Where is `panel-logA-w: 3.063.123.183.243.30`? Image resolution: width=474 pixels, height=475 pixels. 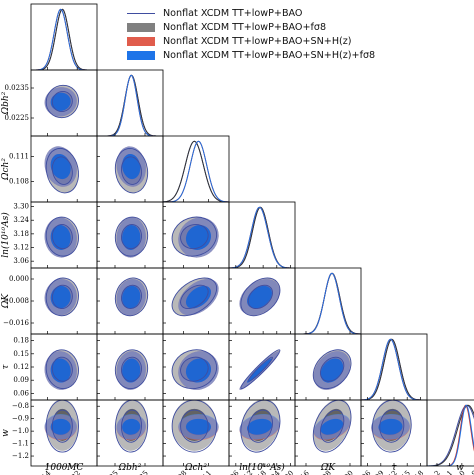 panel-logA-w: 3.063.123.183.243.30 is located at coordinates (260, 437).